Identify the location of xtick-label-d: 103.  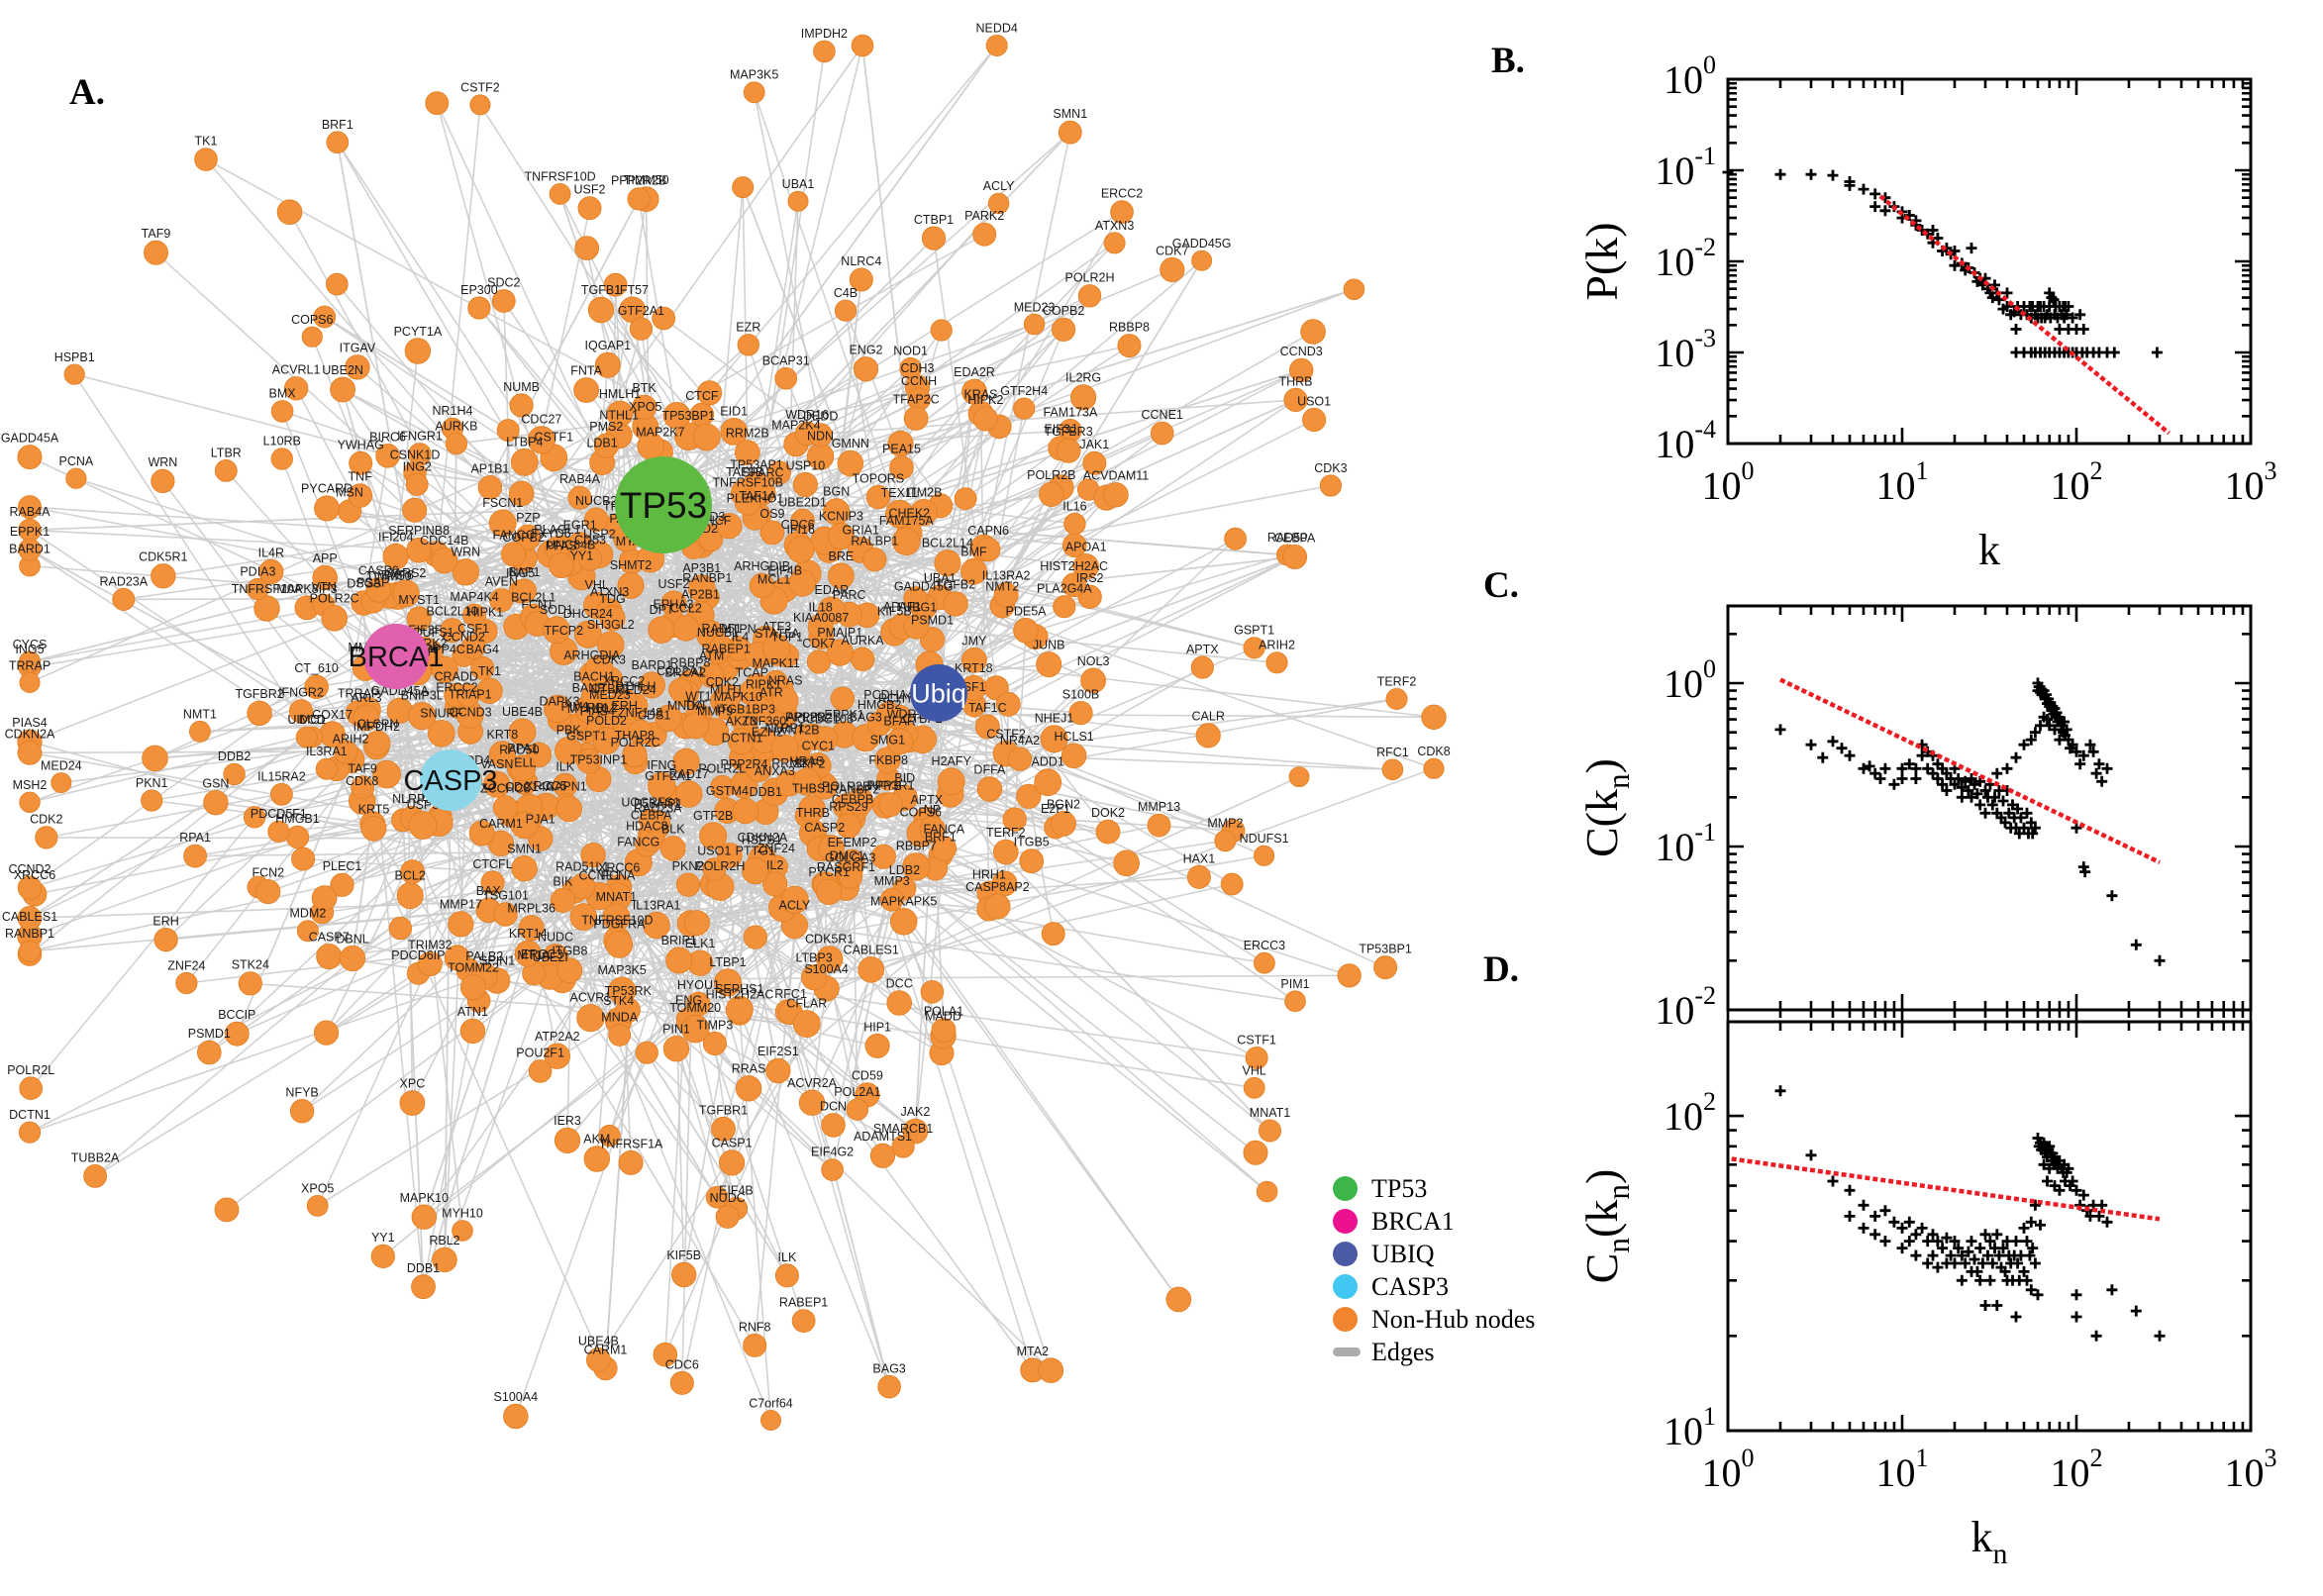
(2251, 1469).